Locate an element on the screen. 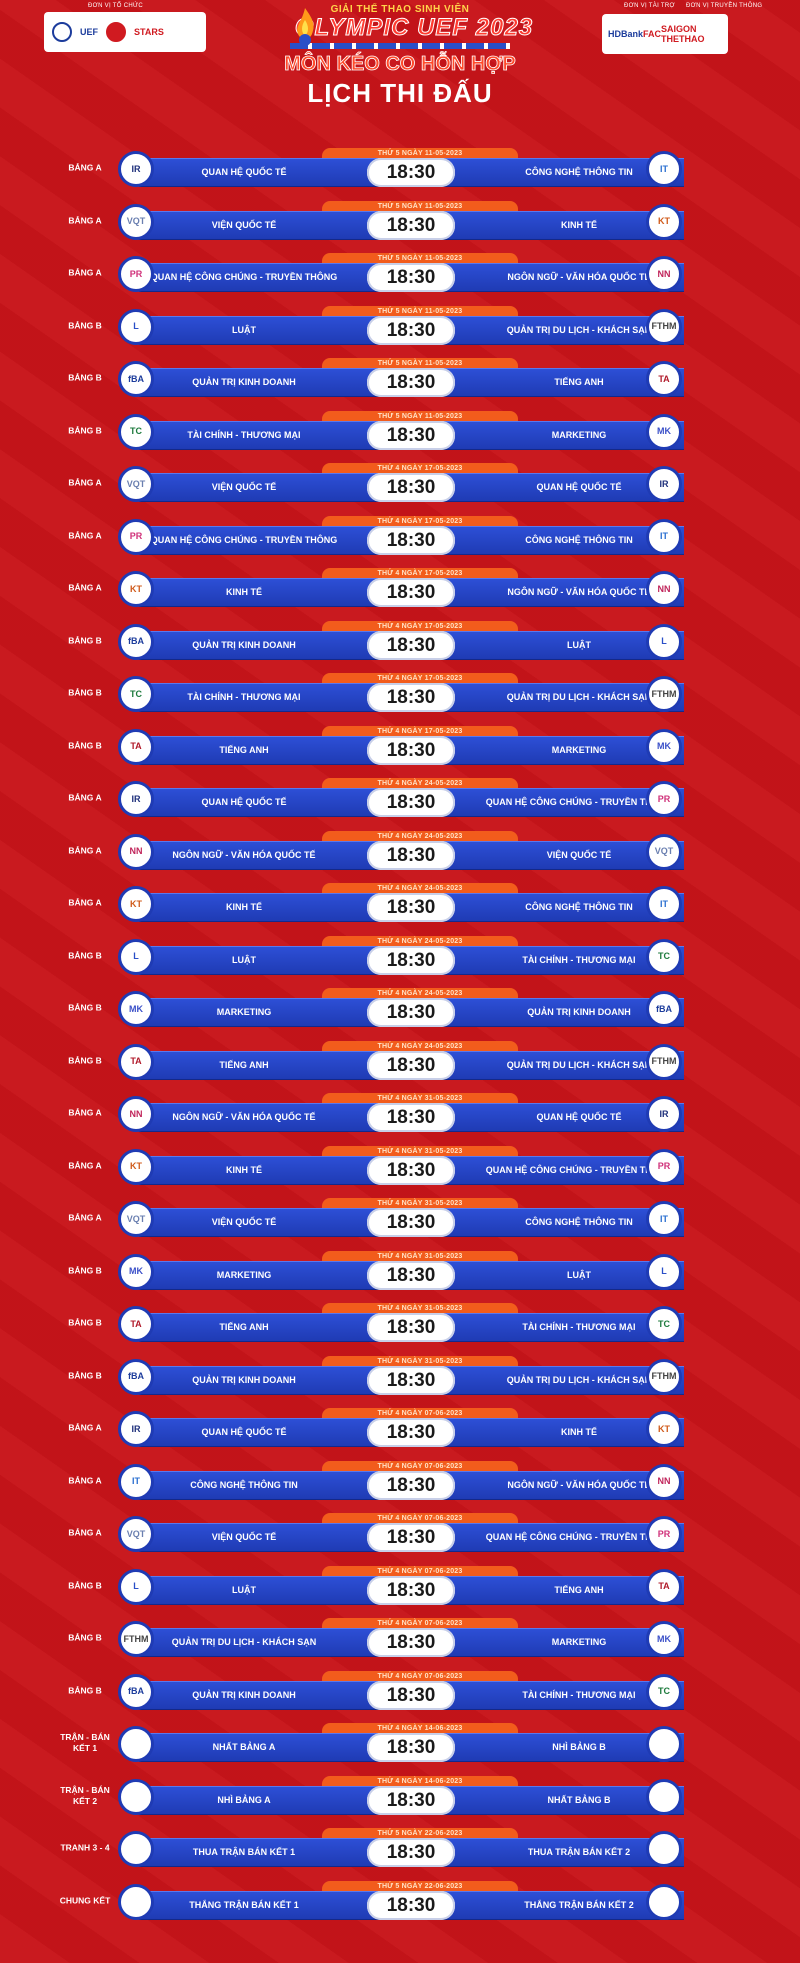 This screenshot has height=1963, width=800. home-team-logo-icon: KT is located at coordinates (136, 904).